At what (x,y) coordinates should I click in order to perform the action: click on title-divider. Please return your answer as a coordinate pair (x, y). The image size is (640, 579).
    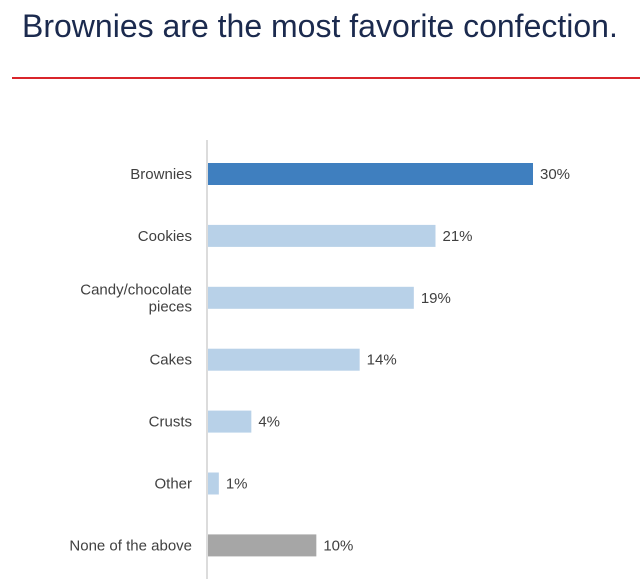
    Looking at the image, I should click on (326, 78).